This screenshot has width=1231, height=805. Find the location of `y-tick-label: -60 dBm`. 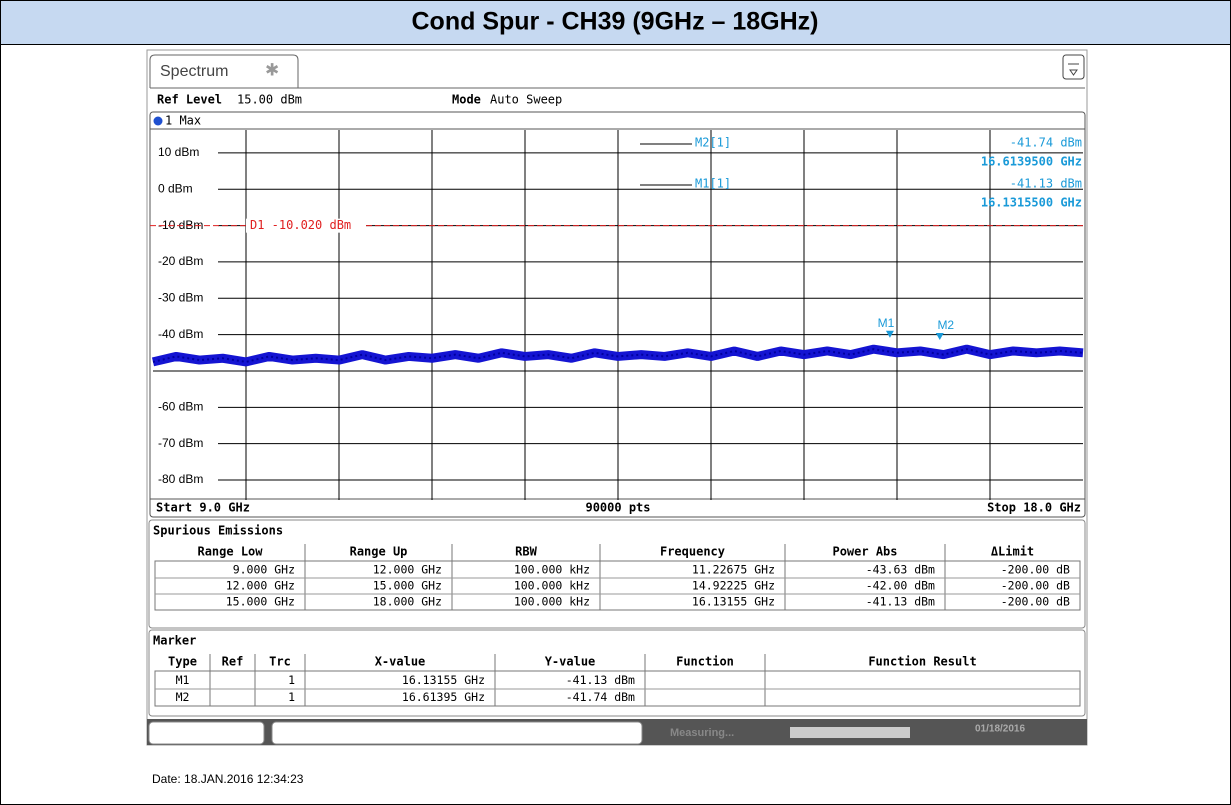

y-tick-label: -60 dBm is located at coordinates (180, 406).